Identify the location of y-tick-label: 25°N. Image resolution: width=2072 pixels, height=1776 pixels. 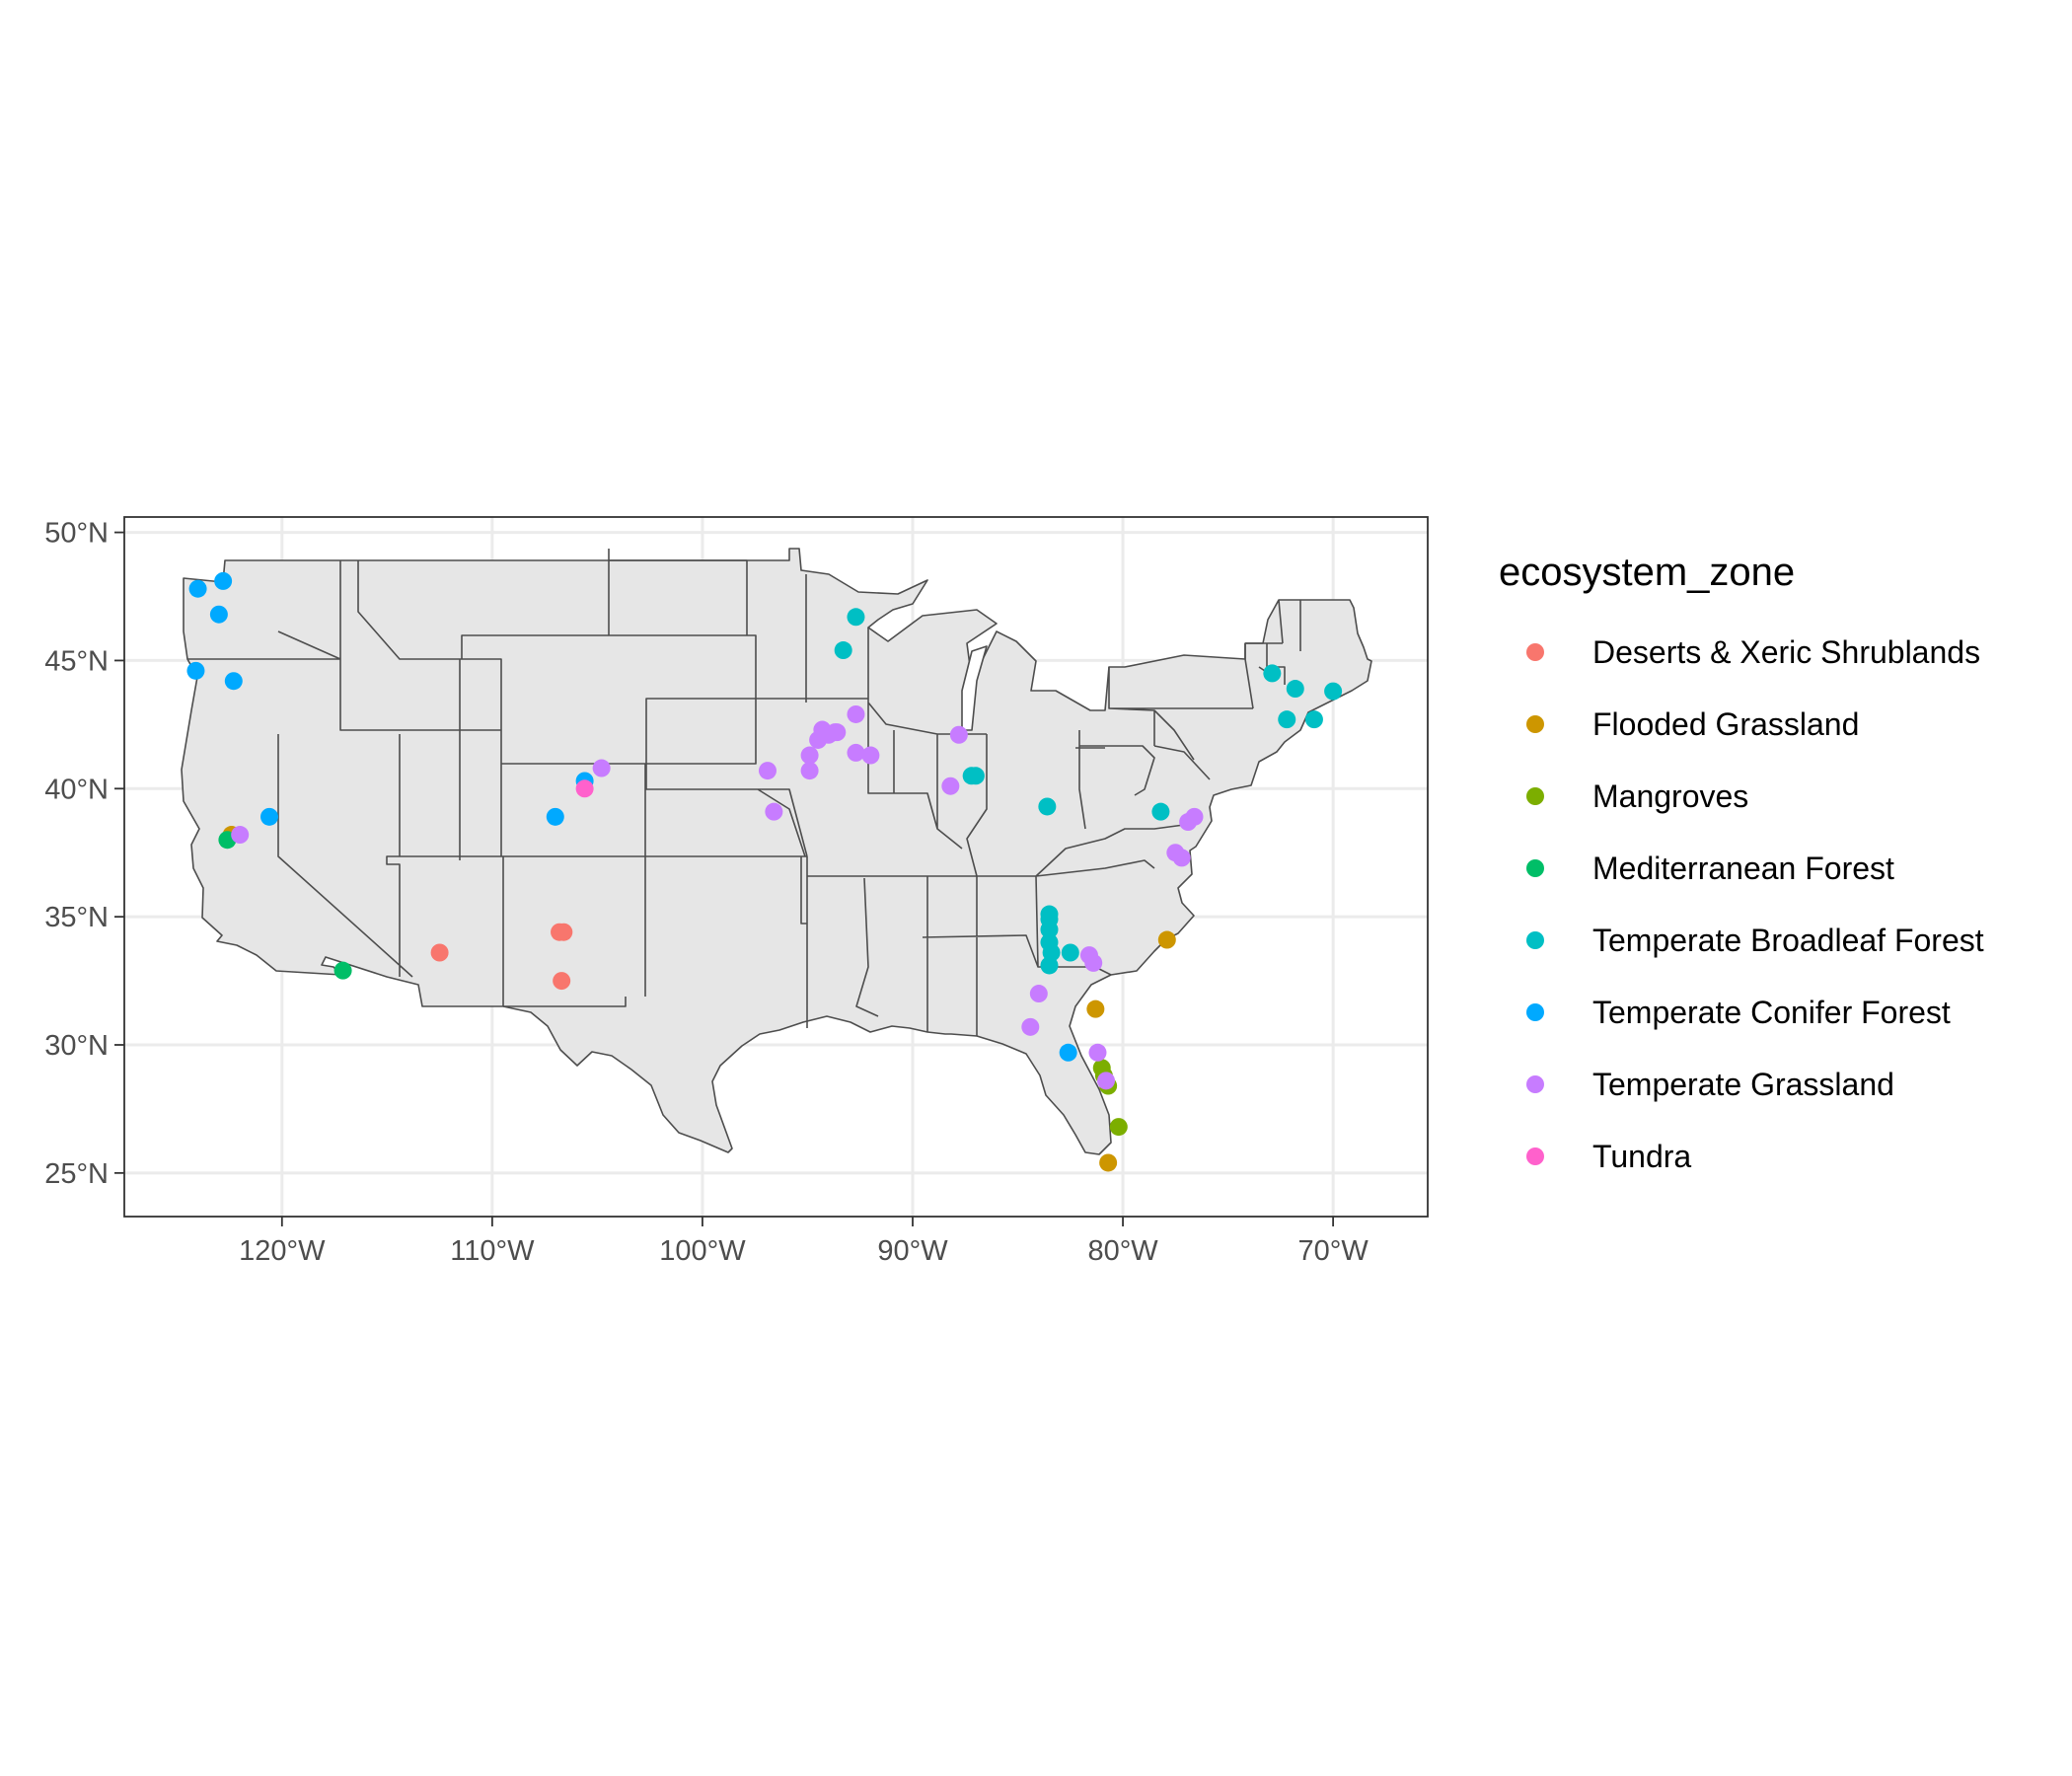
(77, 1174).